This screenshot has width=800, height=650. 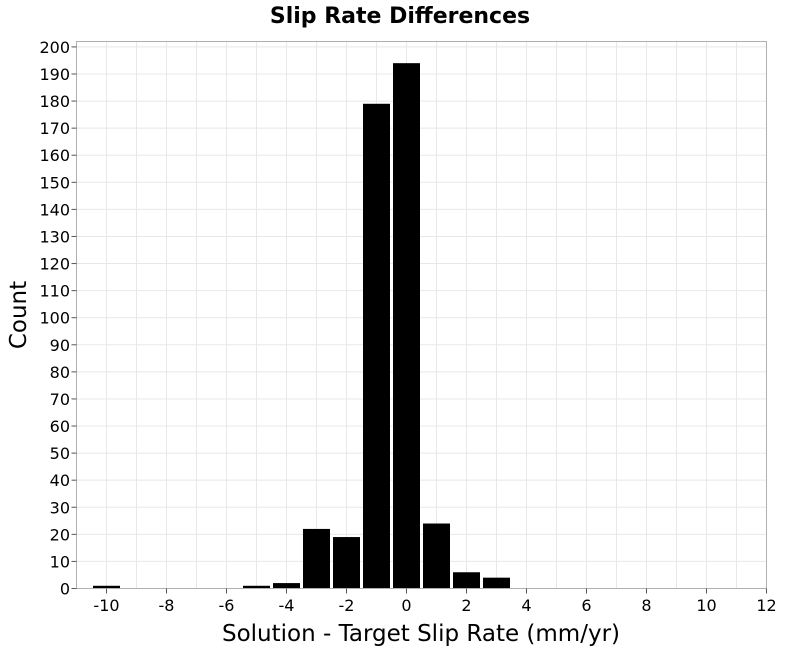 I want to click on x-tick-label: 12, so click(x=766, y=605).